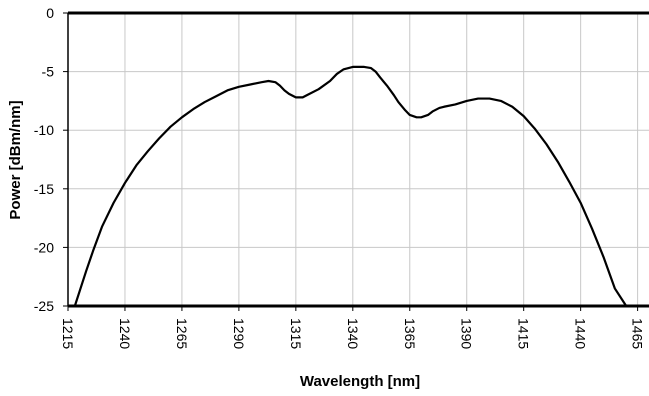 The height and width of the screenshot is (396, 649). I want to click on x-tick-label: 1215, so click(68, 333).